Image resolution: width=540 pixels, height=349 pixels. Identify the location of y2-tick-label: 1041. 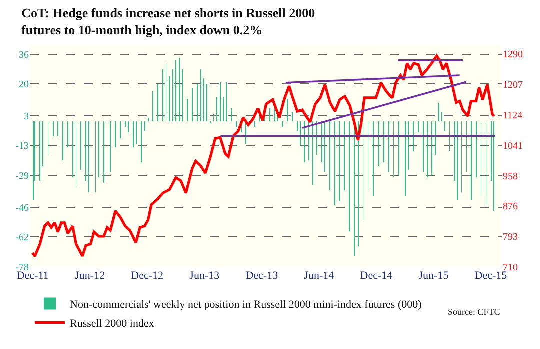
(513, 146).